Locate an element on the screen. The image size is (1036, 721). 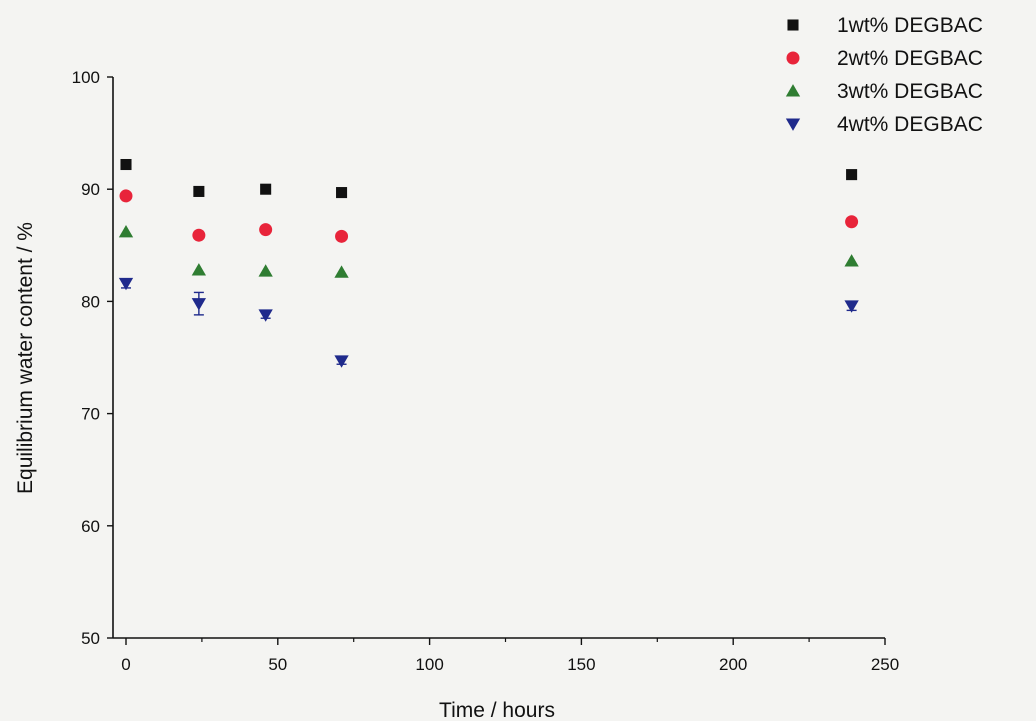
y-ticks: 50 60 70 80 90 100 is located at coordinates (92, 358).